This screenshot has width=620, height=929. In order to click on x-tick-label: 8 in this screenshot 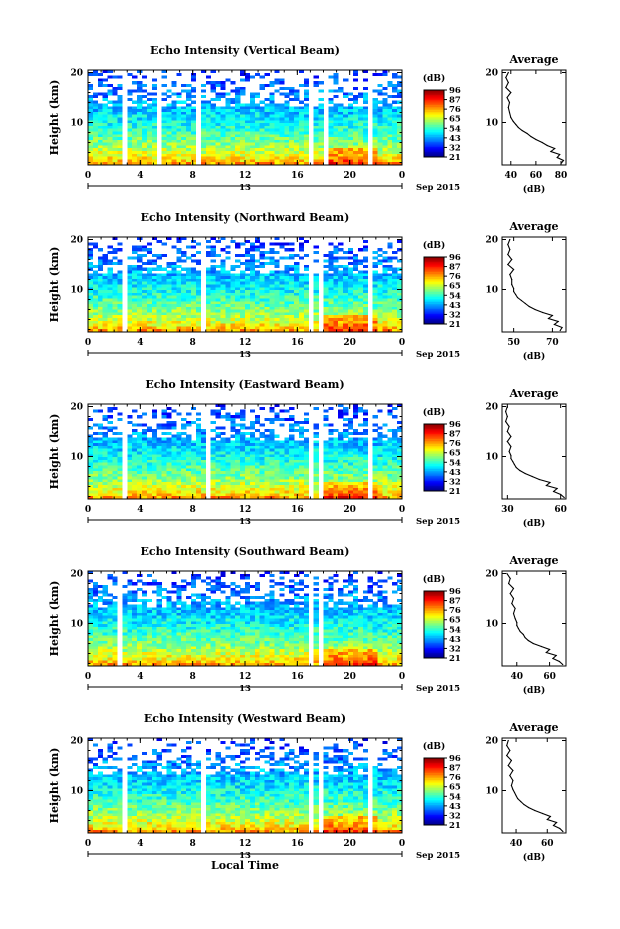, I will do `click(193, 343)`.